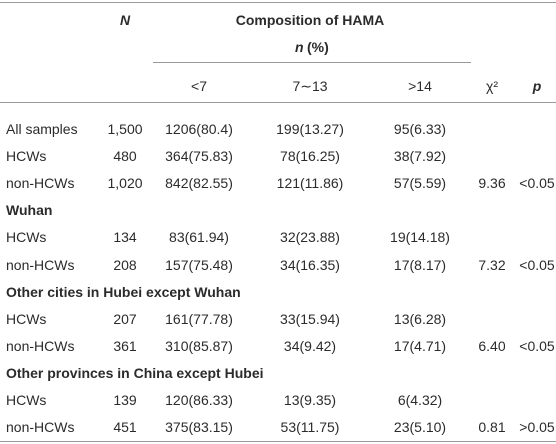 This screenshot has height=444, width=556. I want to click on column-header: p, so click(537, 86).